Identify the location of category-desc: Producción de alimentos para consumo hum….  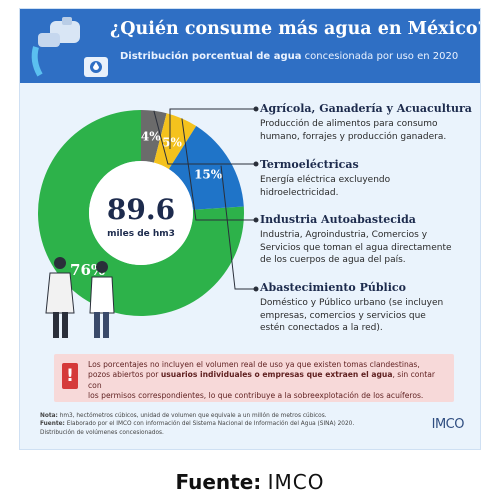
(353, 130).